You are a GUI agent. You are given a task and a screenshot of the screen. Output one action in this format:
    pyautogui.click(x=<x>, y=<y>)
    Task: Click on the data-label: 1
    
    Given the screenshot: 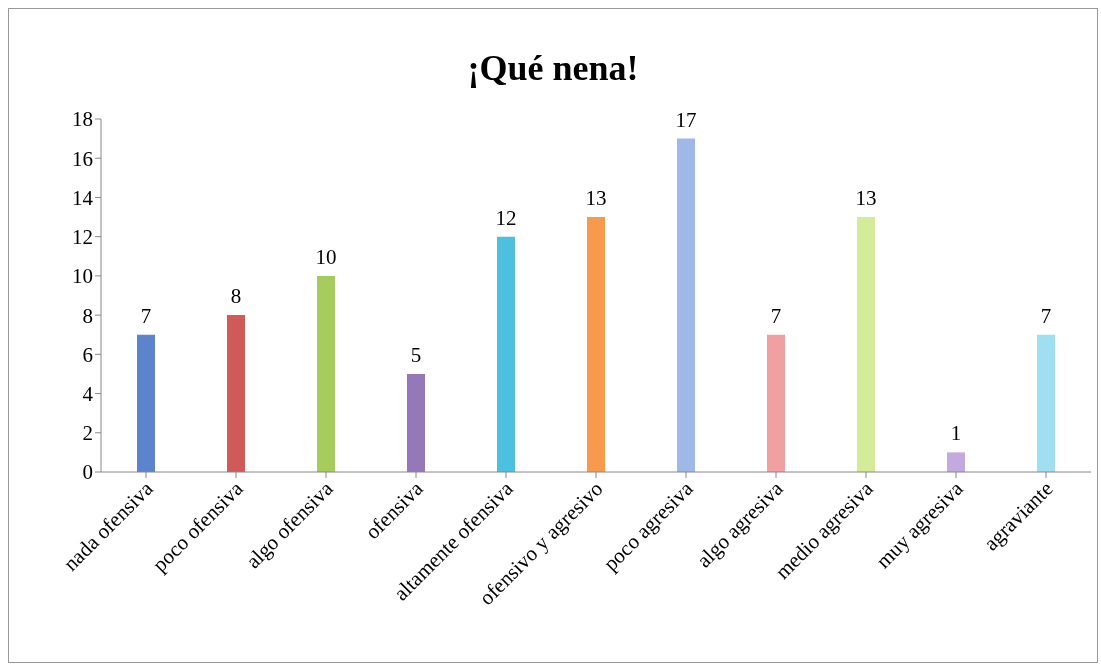 What is the action you would take?
    pyautogui.click(x=956, y=433)
    